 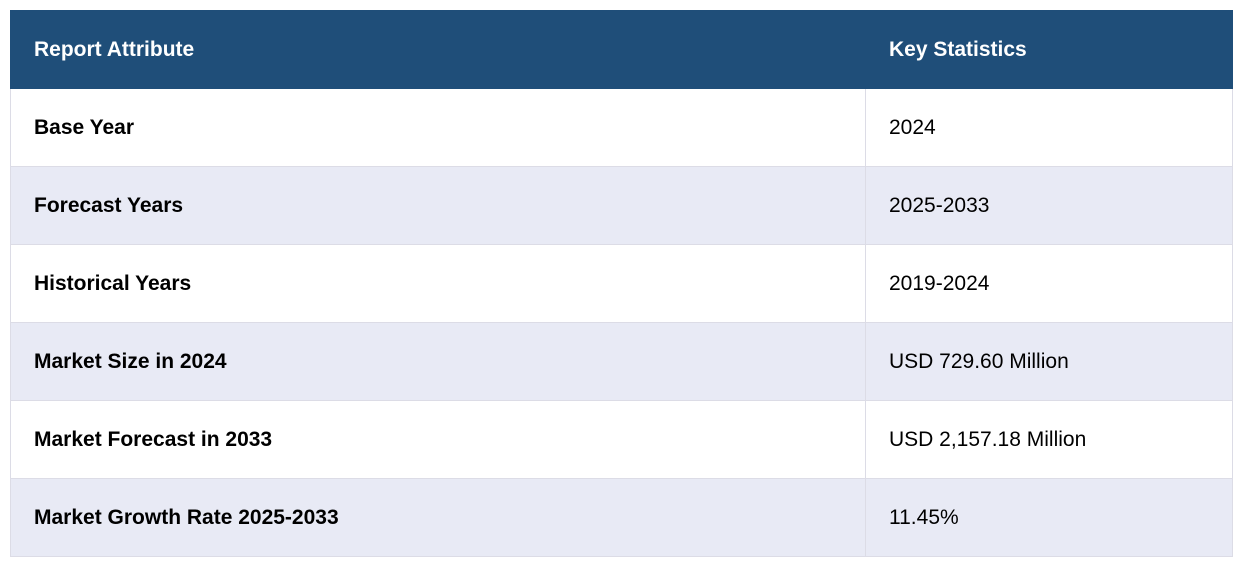 I want to click on row-value: 2019-2024, so click(x=1049, y=283).